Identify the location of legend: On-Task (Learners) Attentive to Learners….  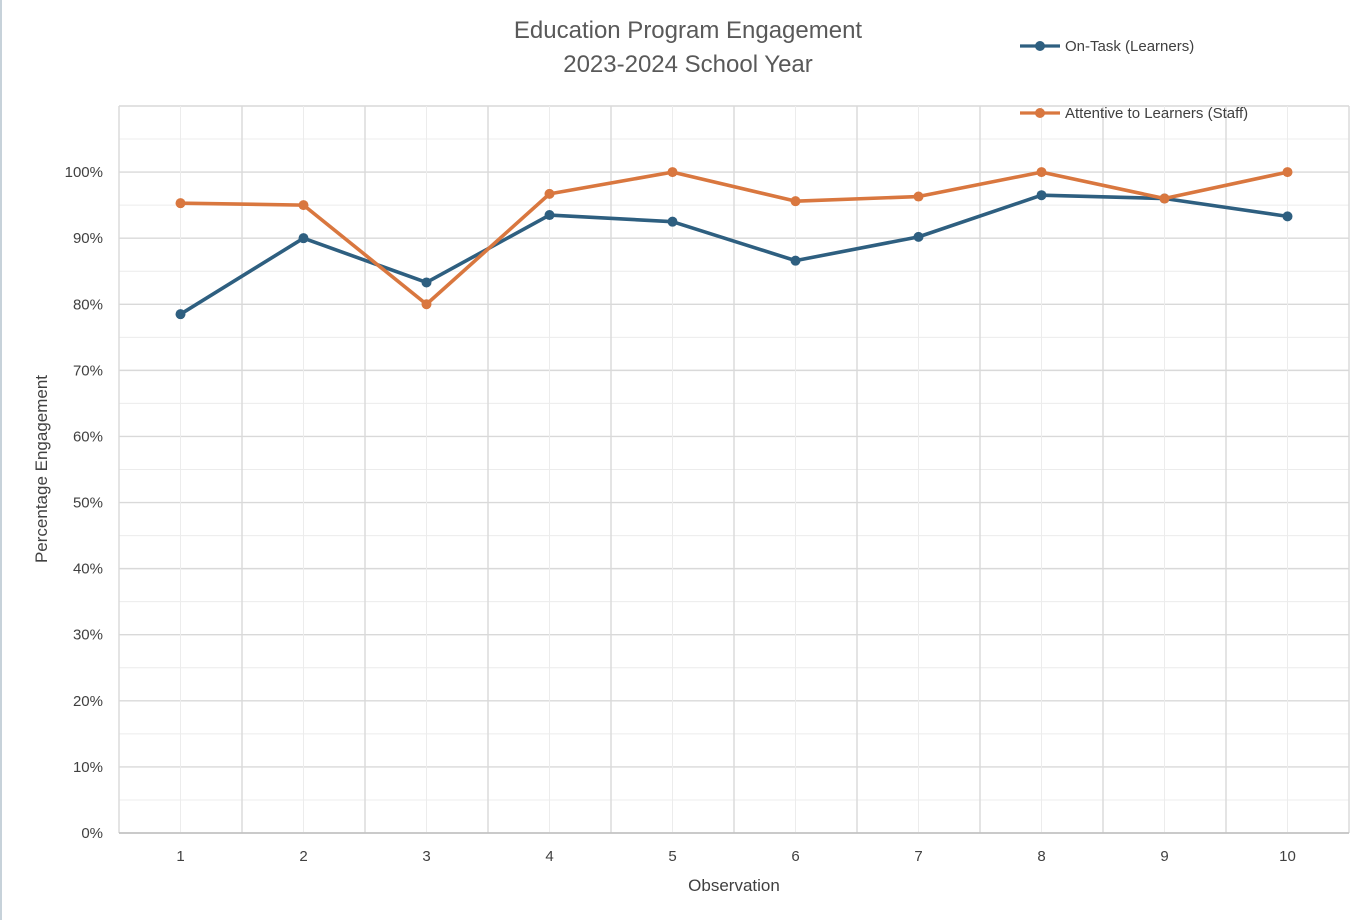
(1134, 80).